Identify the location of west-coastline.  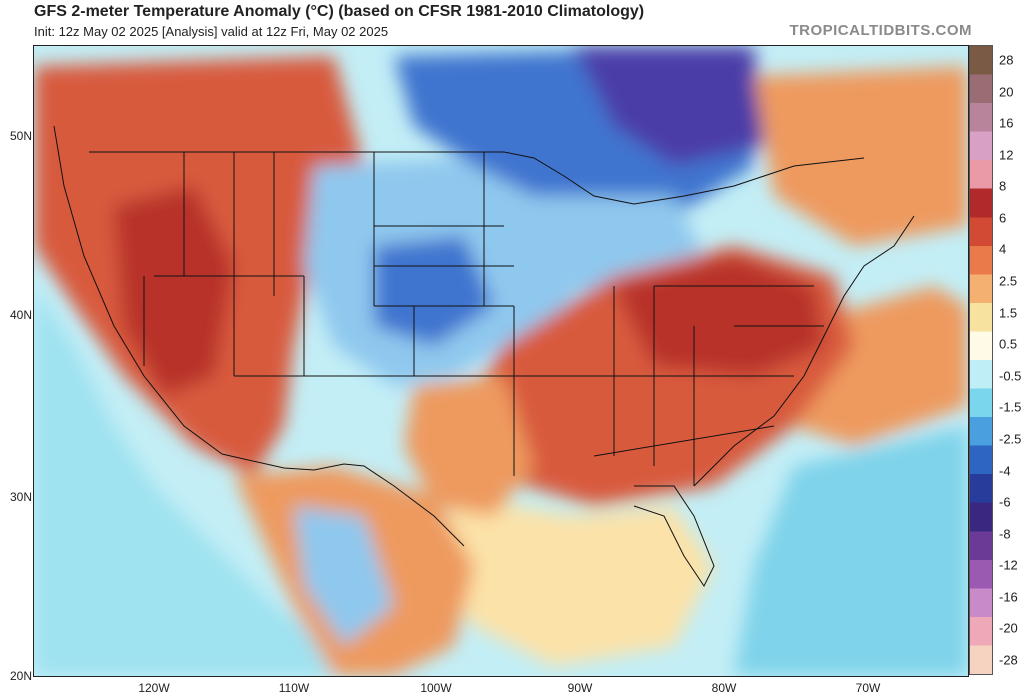
(138, 290).